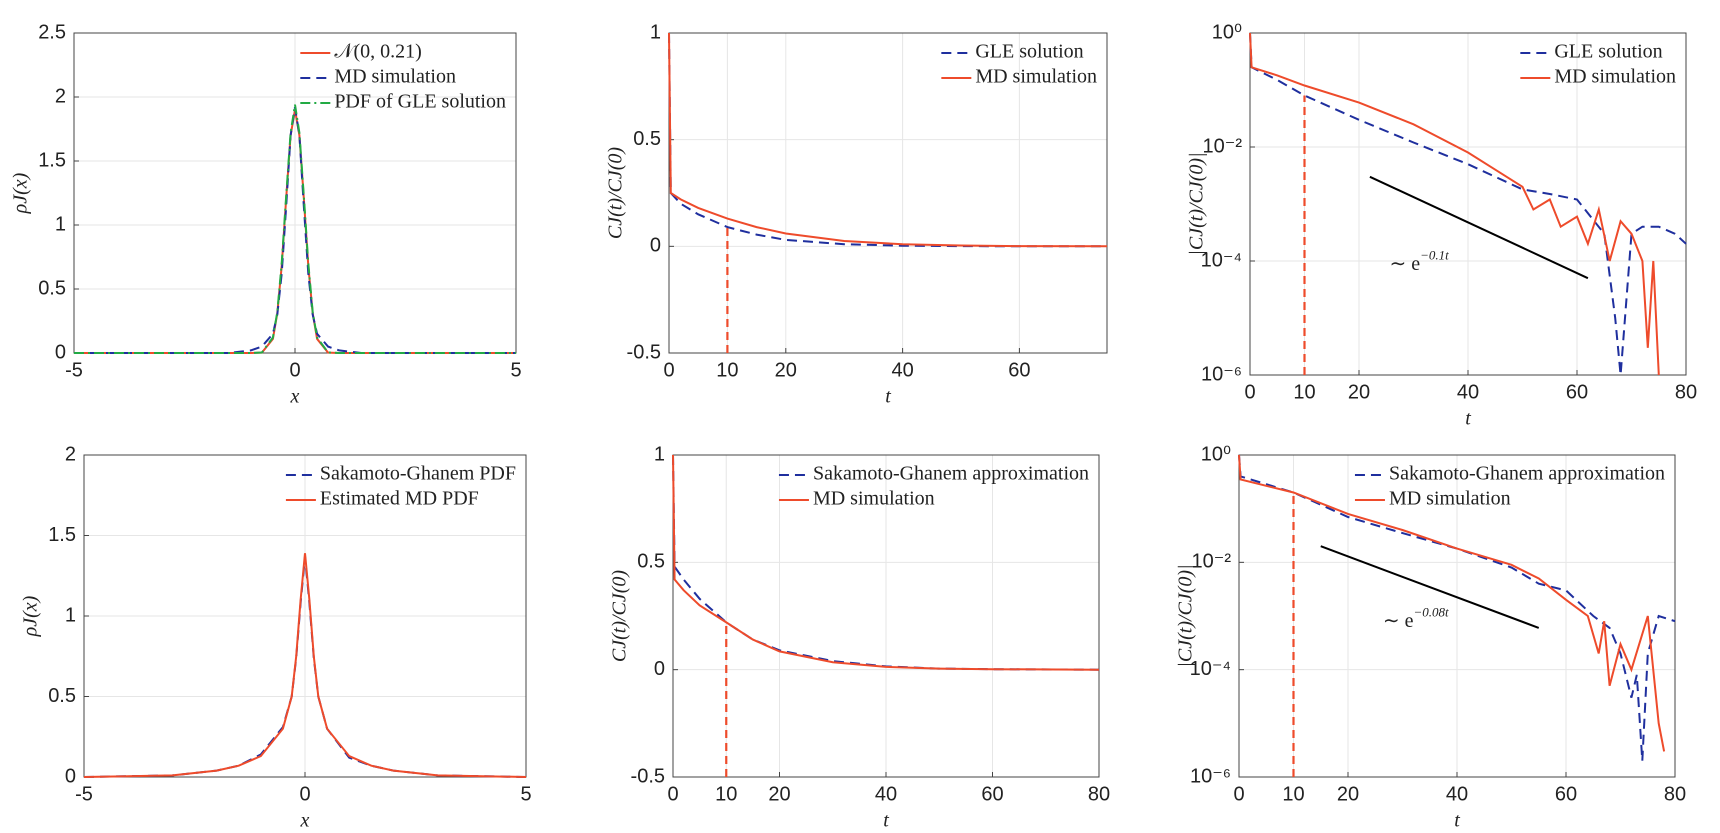 This screenshot has height=833, width=1720. What do you see at coordinates (1434, 255) in the screenshot?
I see `annotation-exponent: −0.1t` at bounding box center [1434, 255].